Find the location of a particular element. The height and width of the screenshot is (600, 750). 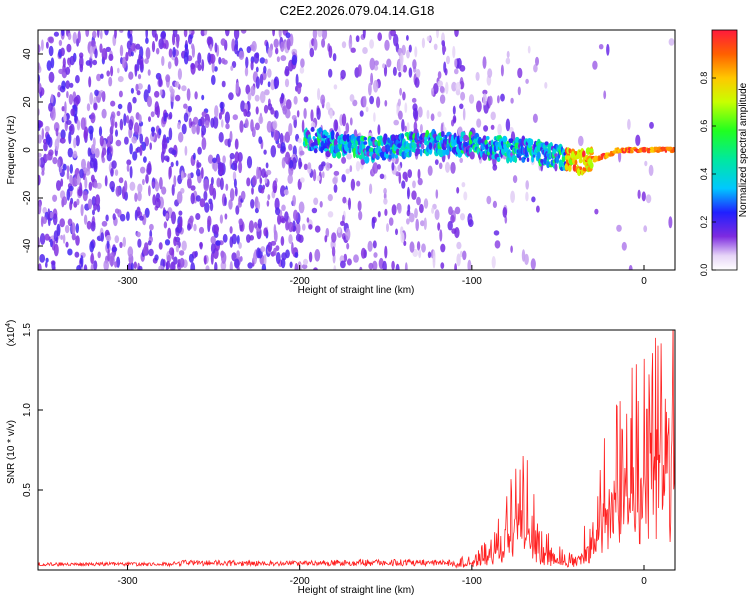

y-tick-label: -40 is located at coordinates (27, 245).